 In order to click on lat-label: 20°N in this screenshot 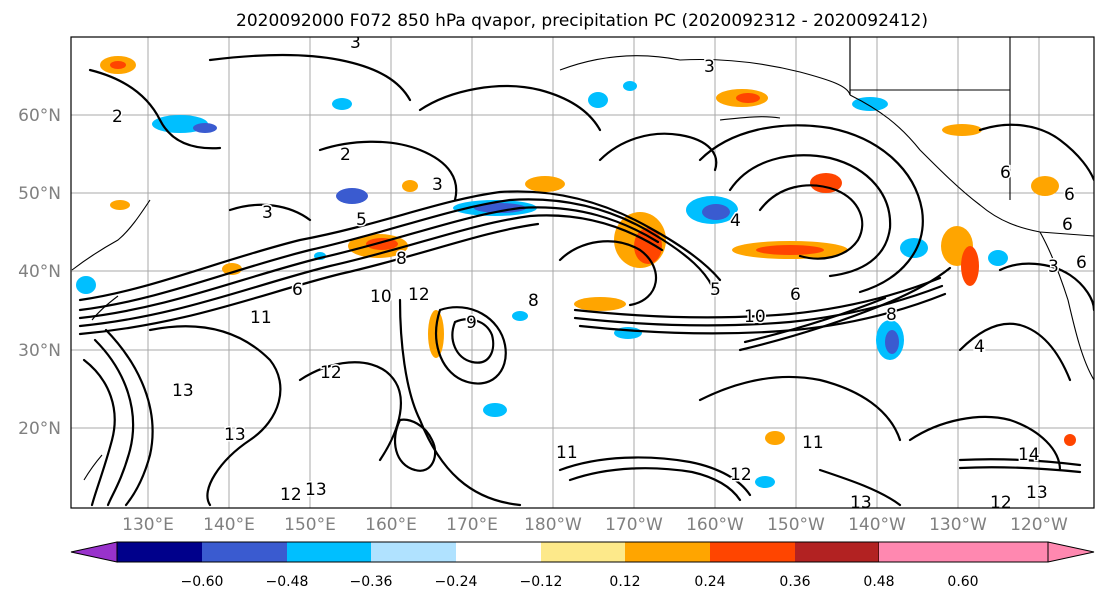, I will do `click(39, 429)`.